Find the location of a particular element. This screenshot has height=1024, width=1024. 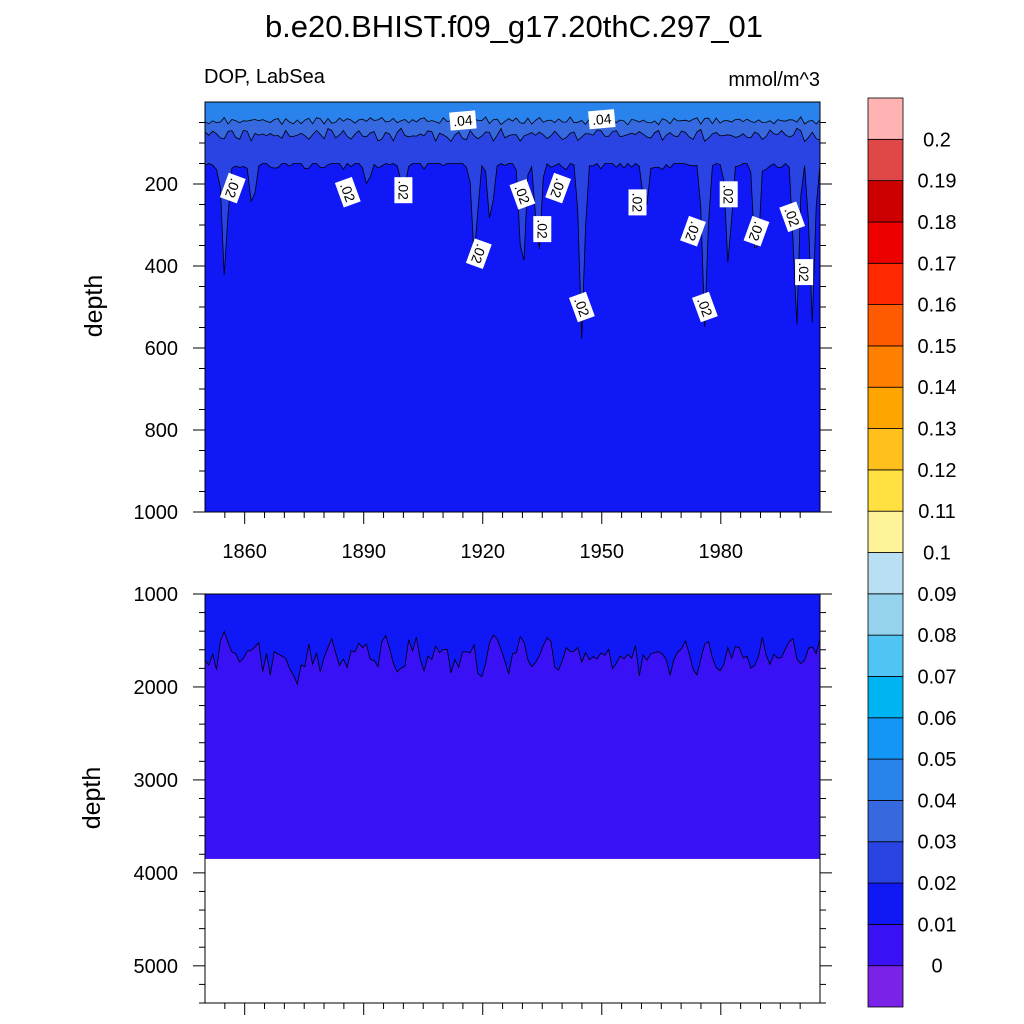

chart-title: b.e20.BHIST.f09_g17.20thC.297_01 is located at coordinates (514, 26).